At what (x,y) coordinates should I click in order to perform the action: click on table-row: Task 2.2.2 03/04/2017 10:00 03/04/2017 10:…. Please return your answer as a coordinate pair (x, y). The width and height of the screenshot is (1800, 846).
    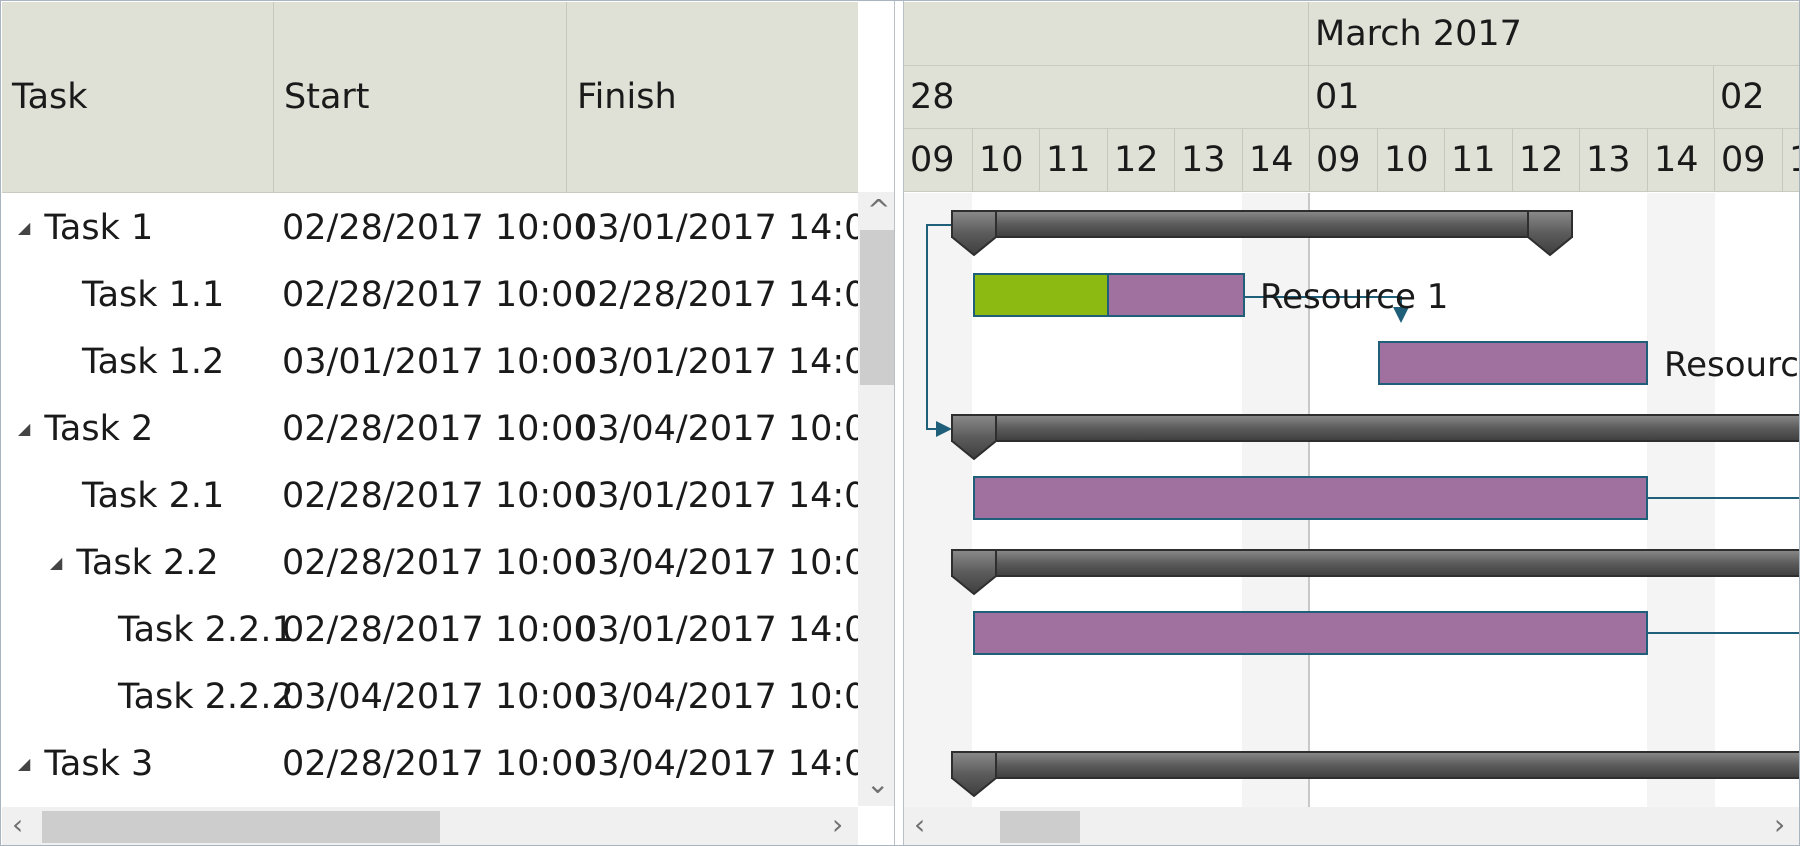
    Looking at the image, I should click on (430, 696).